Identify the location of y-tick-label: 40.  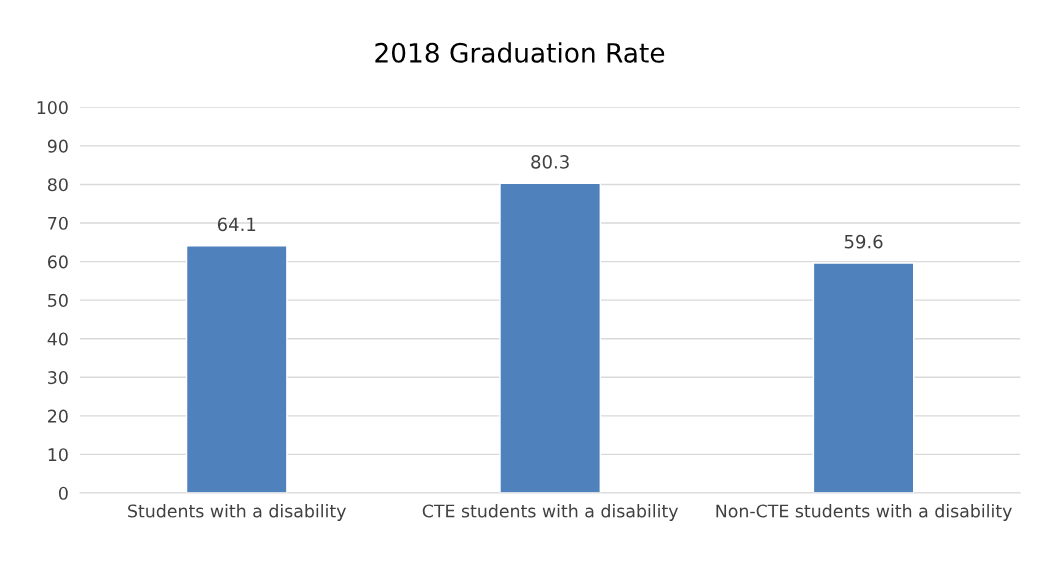
(57, 339).